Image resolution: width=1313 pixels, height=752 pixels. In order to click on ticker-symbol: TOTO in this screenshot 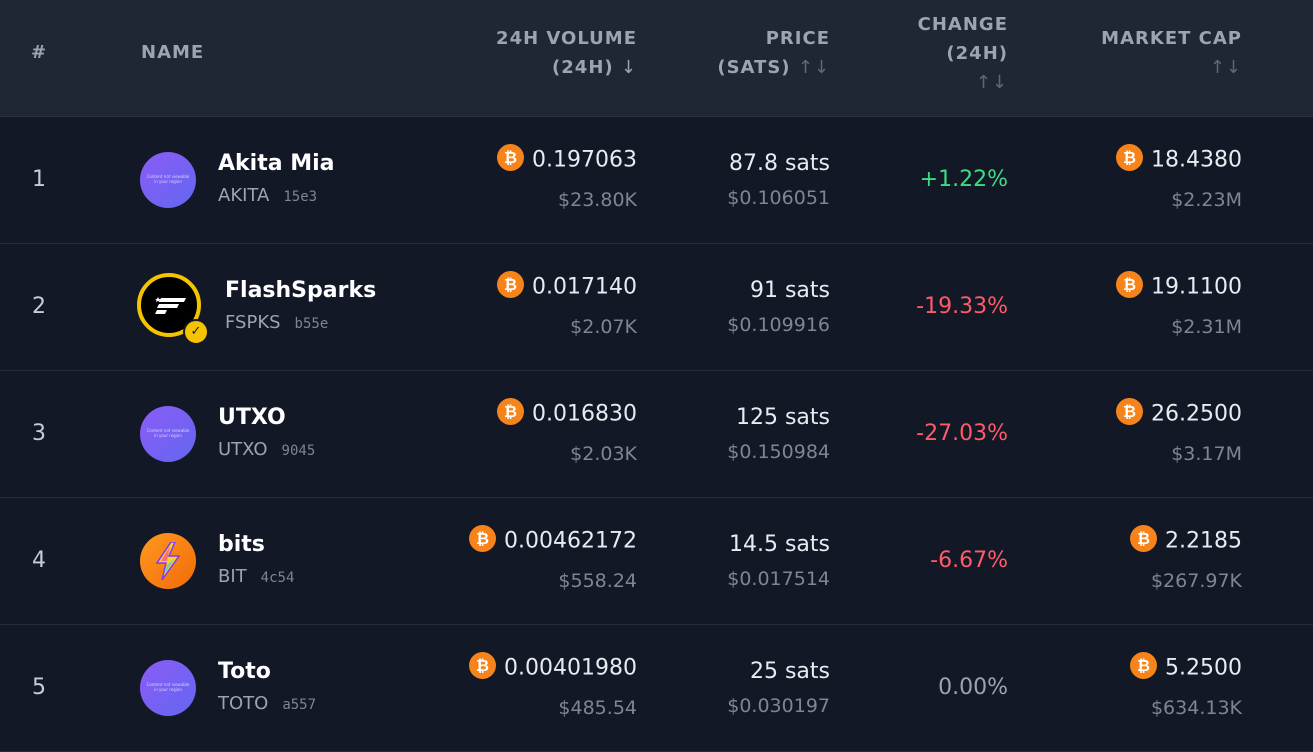, I will do `click(243, 703)`.